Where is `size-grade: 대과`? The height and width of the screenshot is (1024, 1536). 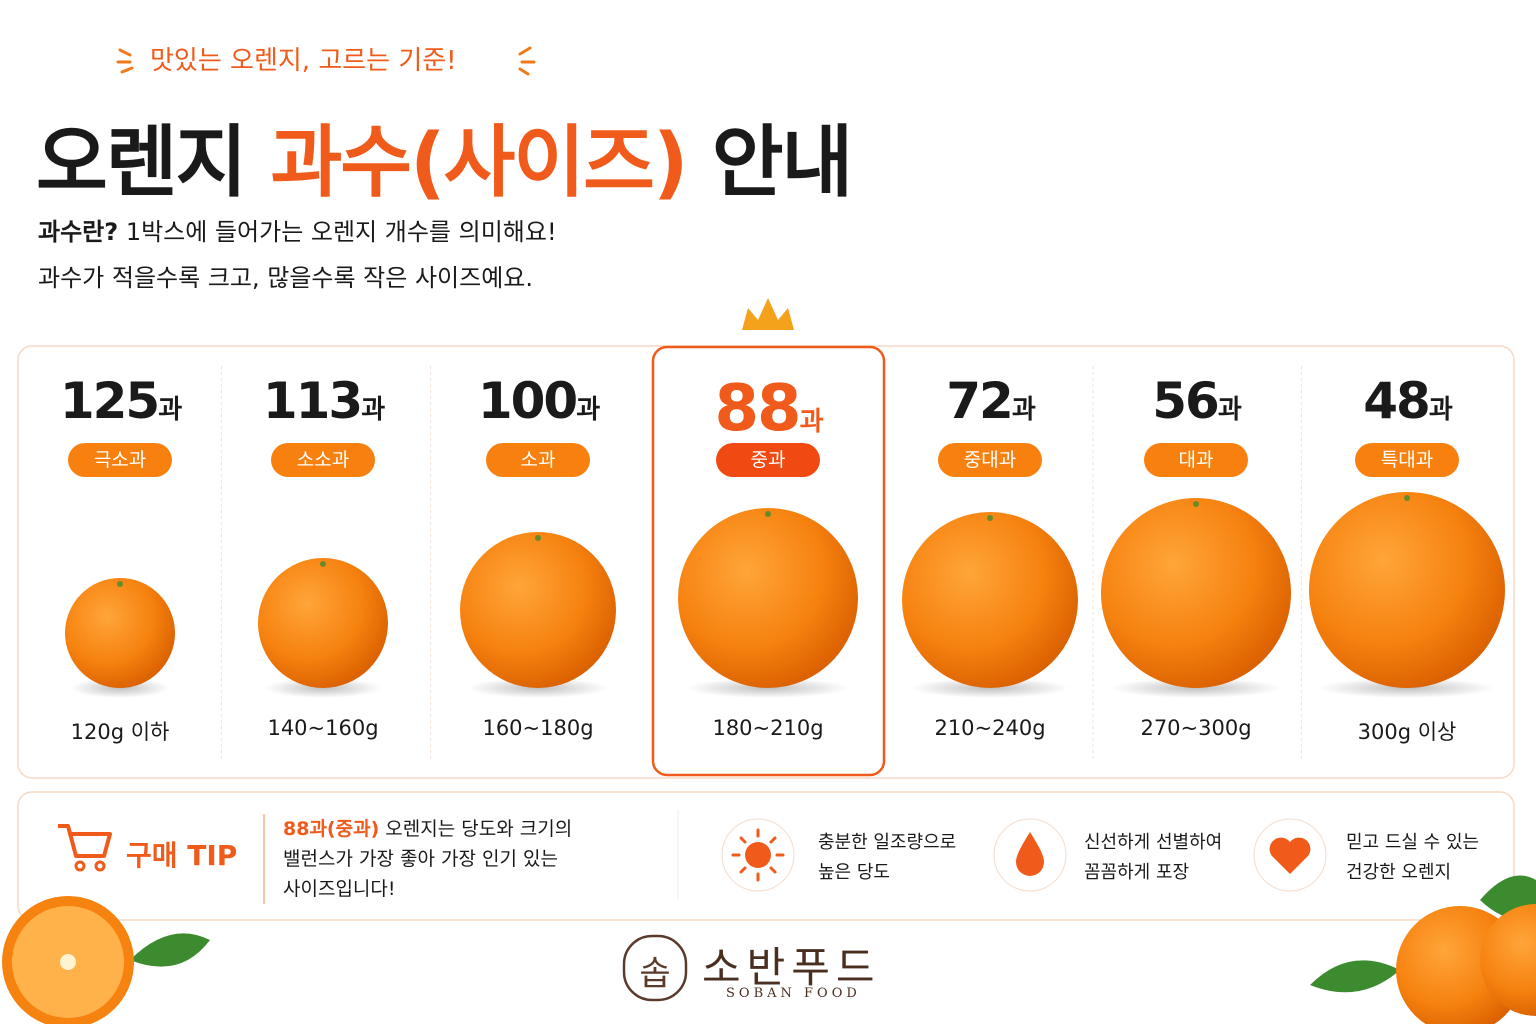
size-grade: 대과 is located at coordinates (1196, 460).